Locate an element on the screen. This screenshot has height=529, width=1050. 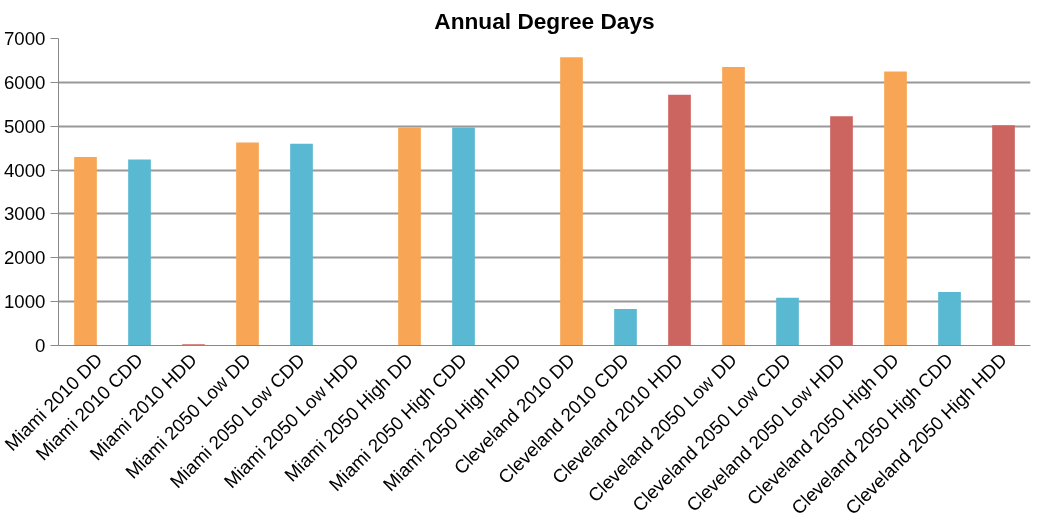
chart-title: Annual Degree Days is located at coordinates (544, 20).